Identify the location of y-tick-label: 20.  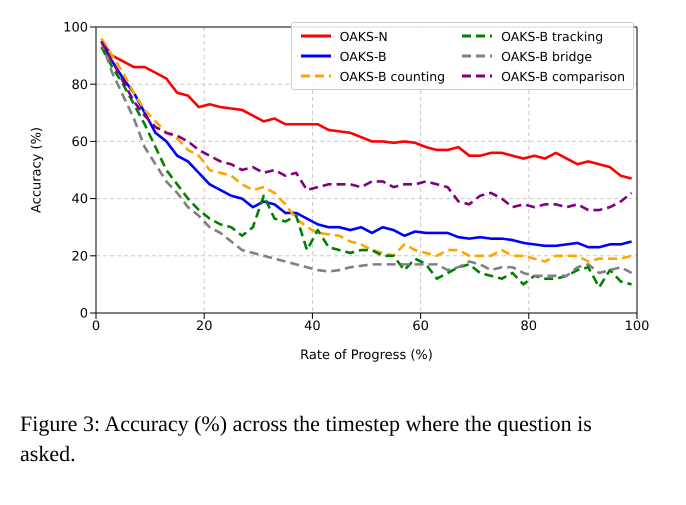
(79, 256).